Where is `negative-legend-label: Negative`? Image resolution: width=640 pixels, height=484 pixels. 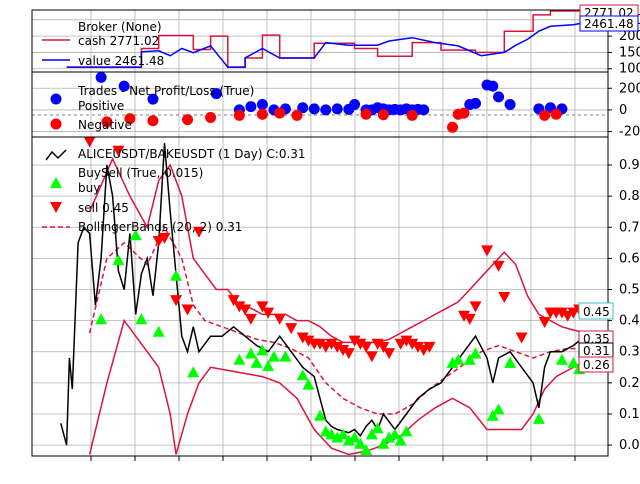
negative-legend-label: Negative is located at coordinates (105, 125).